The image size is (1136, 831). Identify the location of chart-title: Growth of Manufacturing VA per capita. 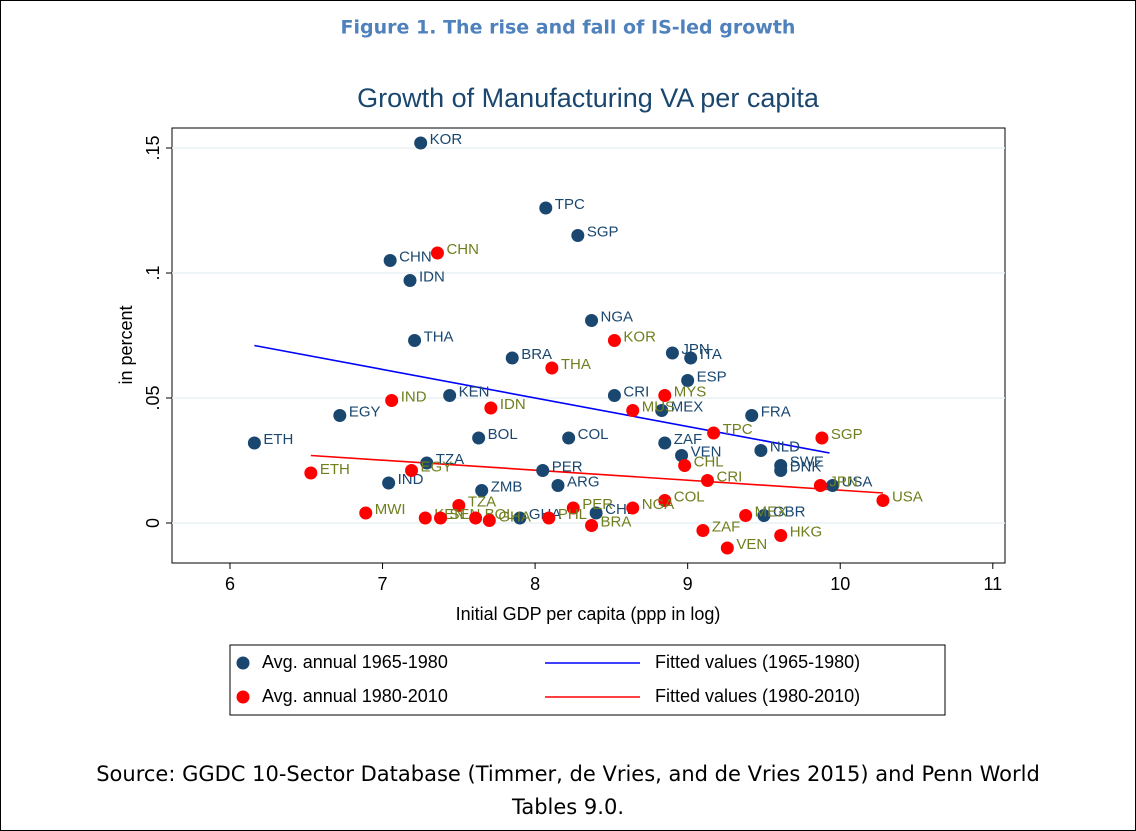
(588, 98).